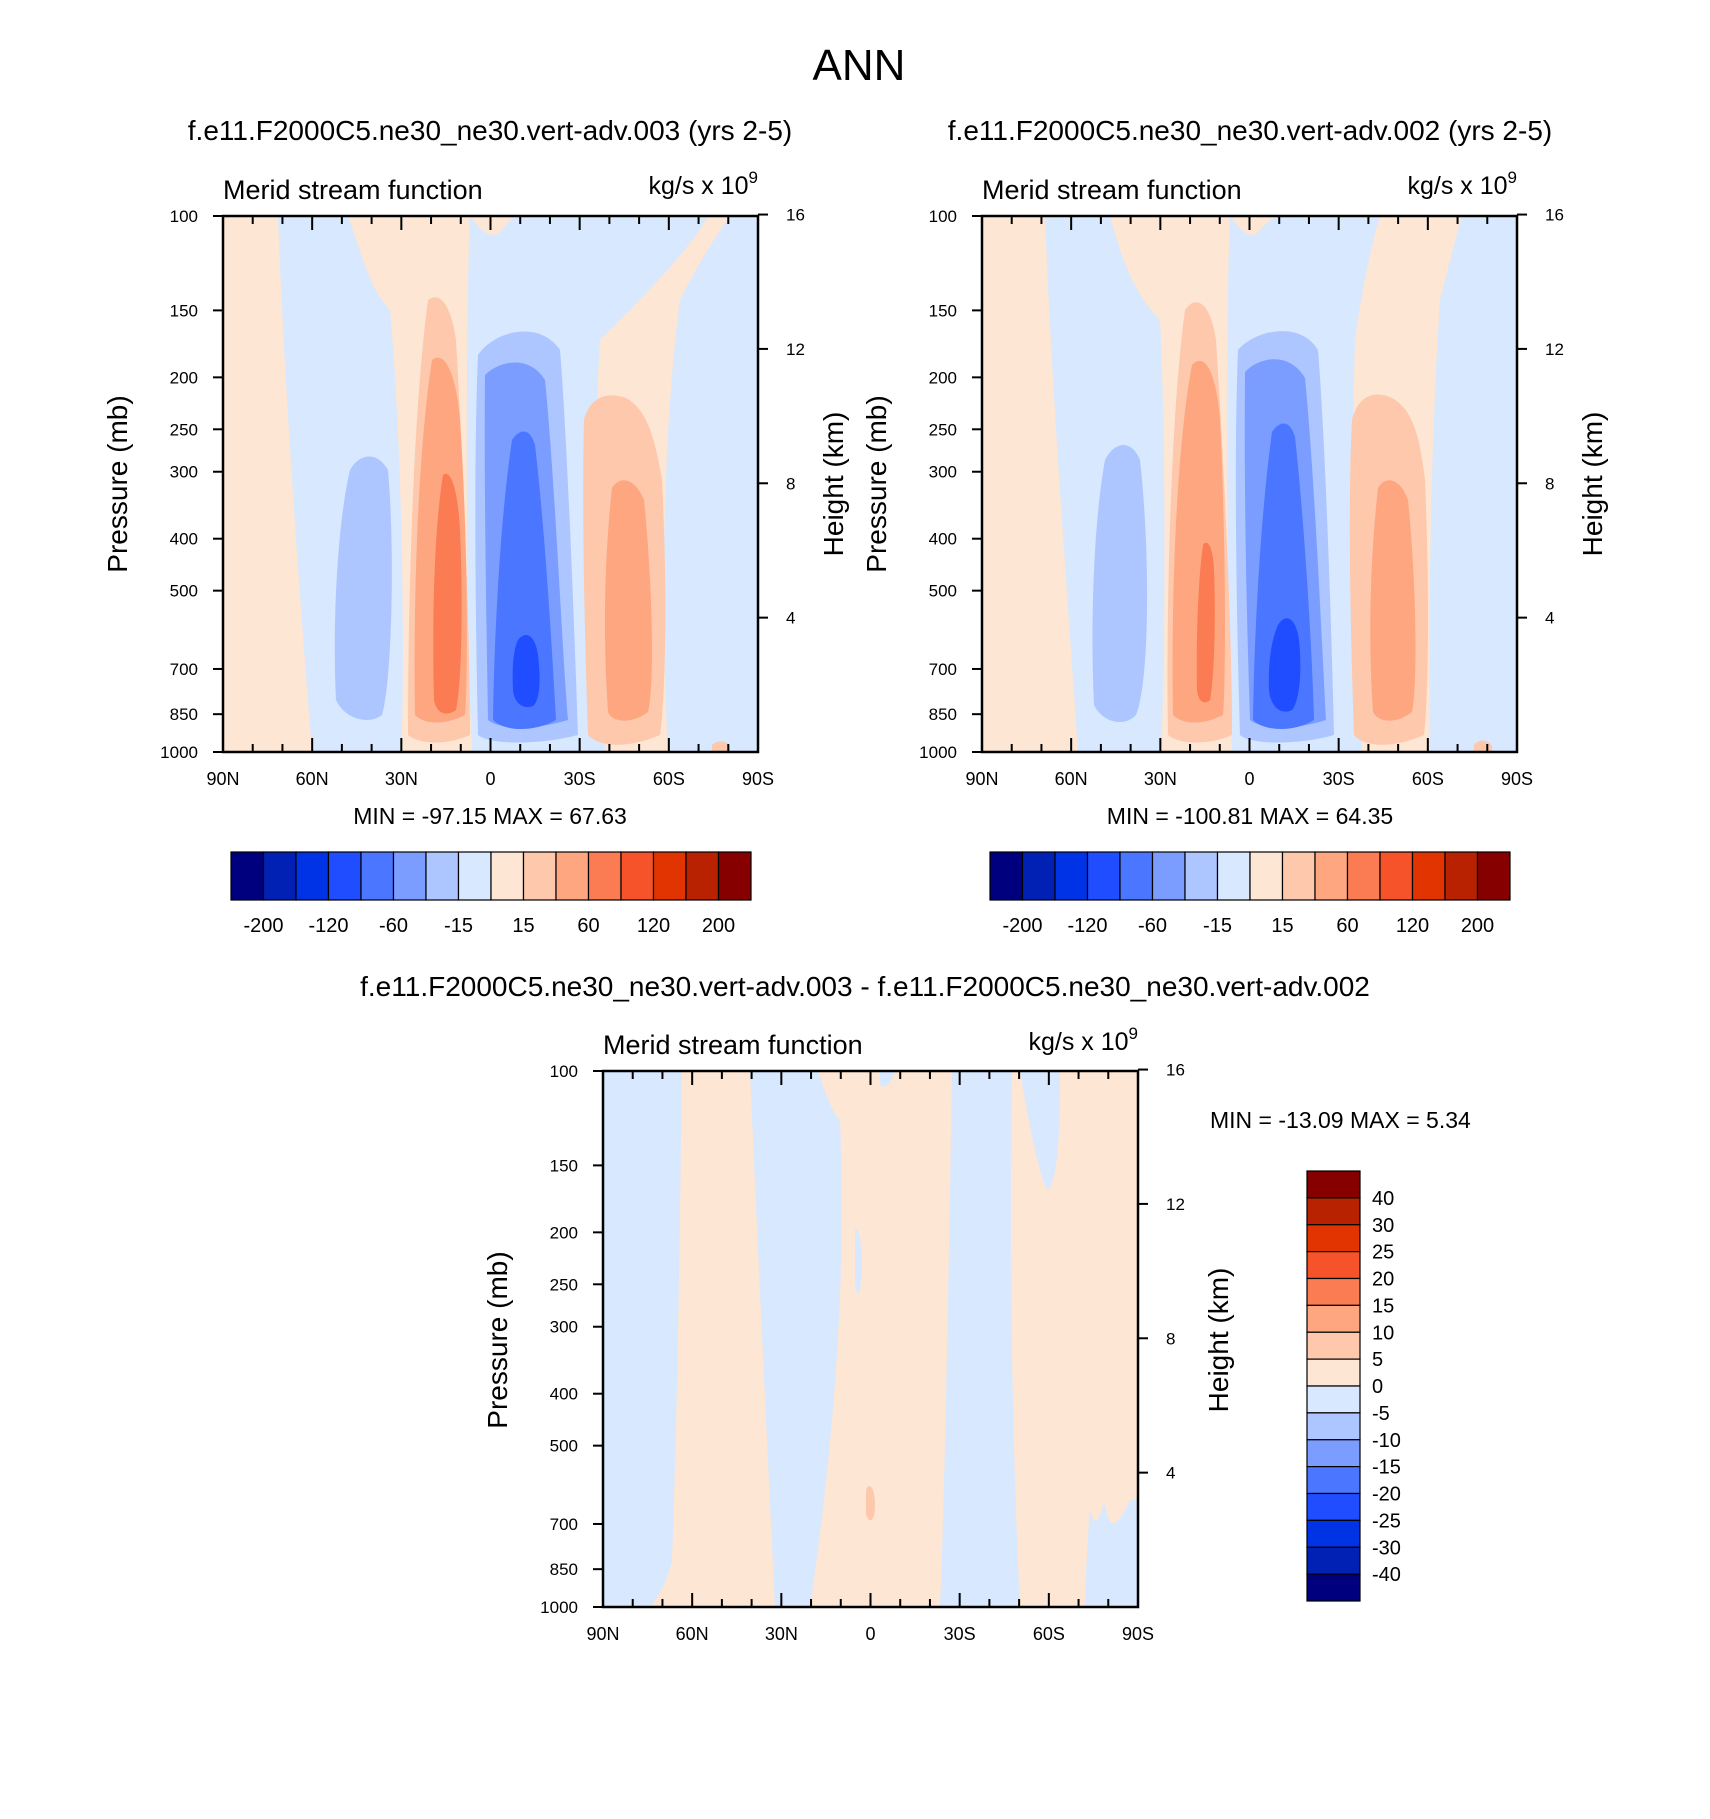 This screenshot has height=1819, width=1710. I want to click on panel-1-contour-neg-200-core, so click(526, 671).